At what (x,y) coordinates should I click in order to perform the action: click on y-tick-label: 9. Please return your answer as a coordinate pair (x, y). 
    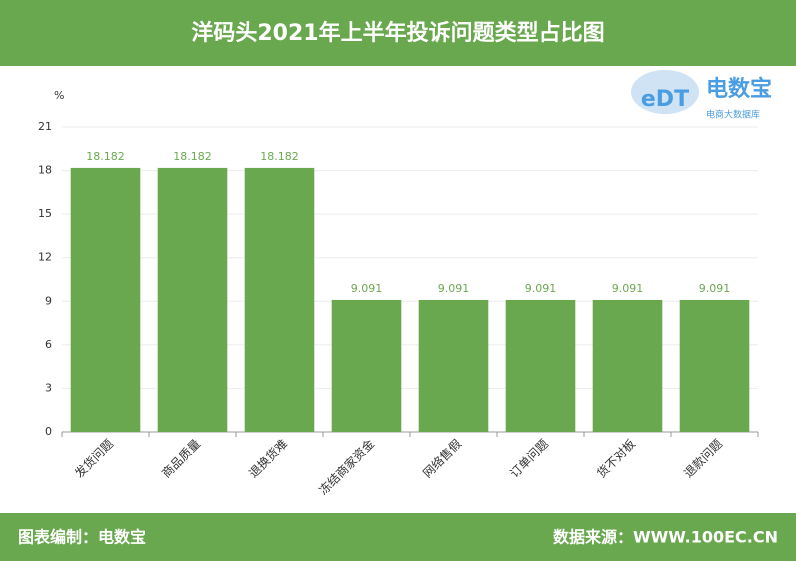
    Looking at the image, I should click on (48, 300).